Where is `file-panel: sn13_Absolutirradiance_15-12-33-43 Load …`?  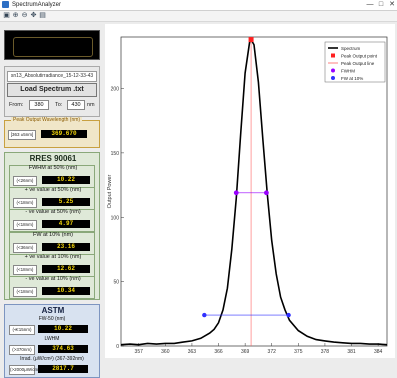 file-panel: sn13_Absolutirradiance_15-12-33-43 Load … is located at coordinates (52, 91).